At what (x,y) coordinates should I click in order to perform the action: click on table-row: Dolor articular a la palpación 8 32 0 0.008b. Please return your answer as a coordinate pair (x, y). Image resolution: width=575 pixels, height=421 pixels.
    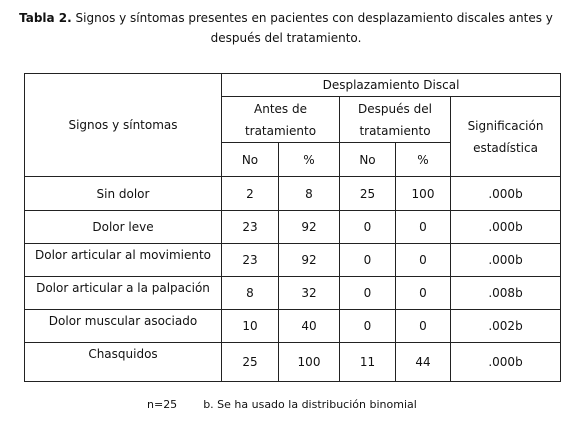
    Looking at the image, I should click on (293, 293).